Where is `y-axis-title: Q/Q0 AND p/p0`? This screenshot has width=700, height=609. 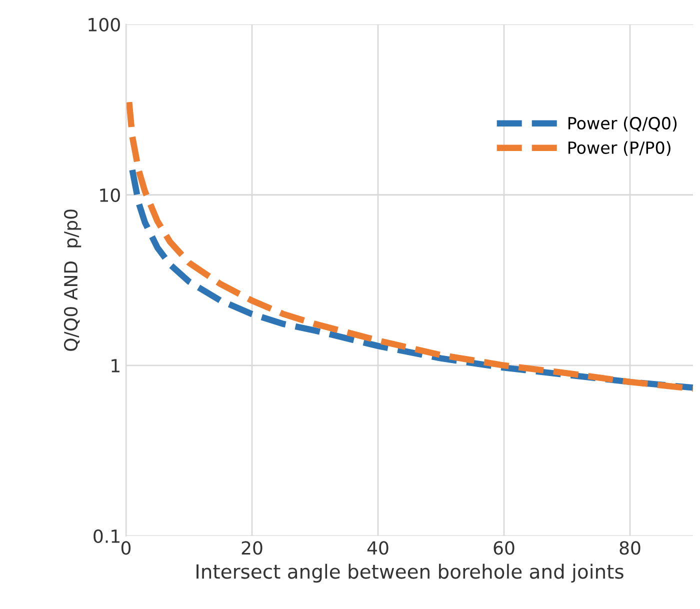
y-axis-title: Q/Q0 AND p/p0 is located at coordinates (73, 280).